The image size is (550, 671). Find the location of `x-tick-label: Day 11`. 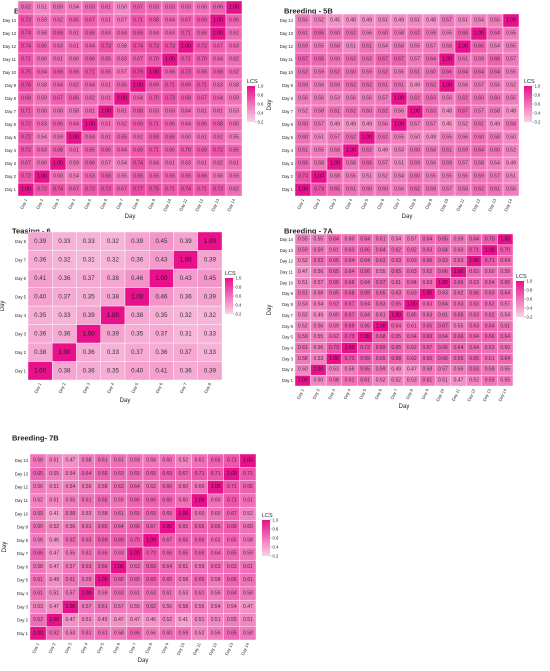

x-tick-label: Day 11 is located at coordinates (456, 394).